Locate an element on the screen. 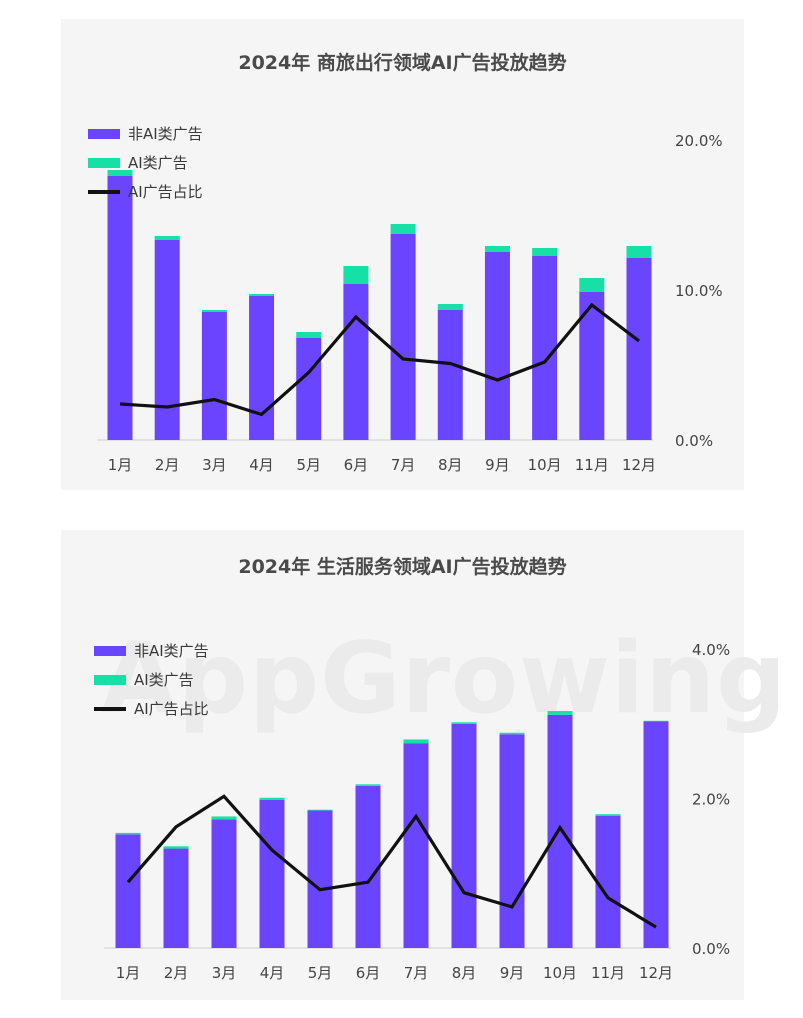 The height and width of the screenshot is (1018, 803). chart-title: 2024年 商旅出行领域AI广告投放趋势 is located at coordinates (402, 63).